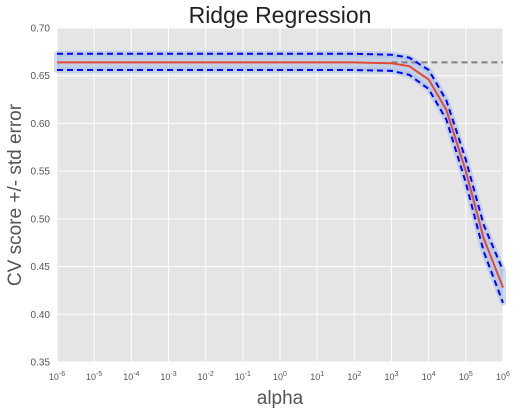 The image size is (519, 413). Describe the element at coordinates (57, 376) in the screenshot. I see `x-tick-label: 10⁻⁶` at that location.